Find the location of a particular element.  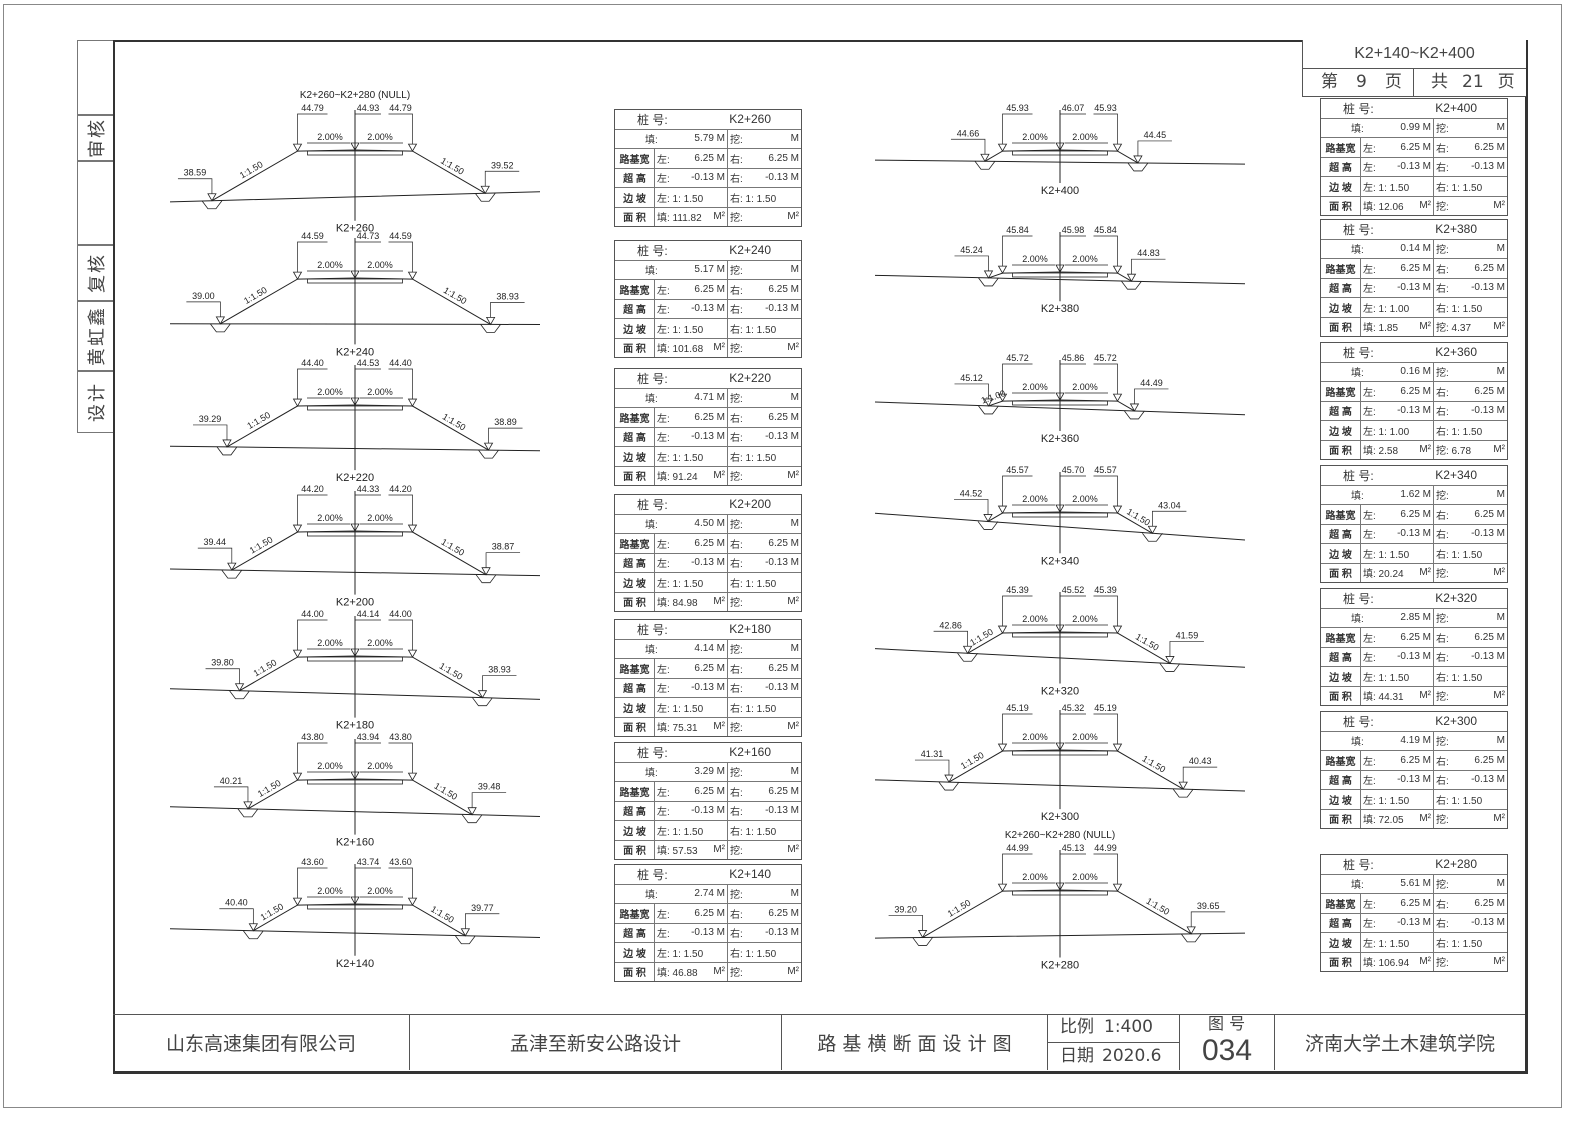

station-row: 桩 号: K2+340 is located at coordinates (1410, 475).